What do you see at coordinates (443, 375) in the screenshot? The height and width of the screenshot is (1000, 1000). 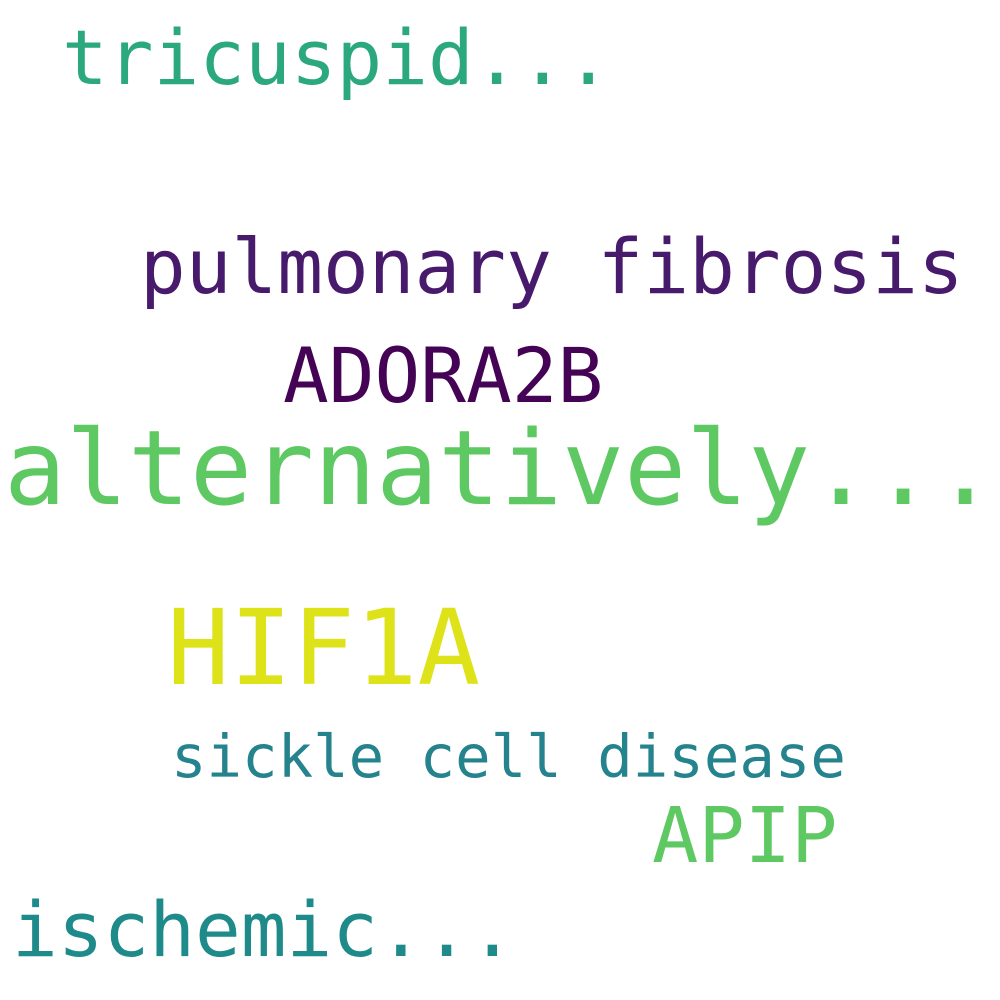 I see `word-adora2b: ADORA2B` at bounding box center [443, 375].